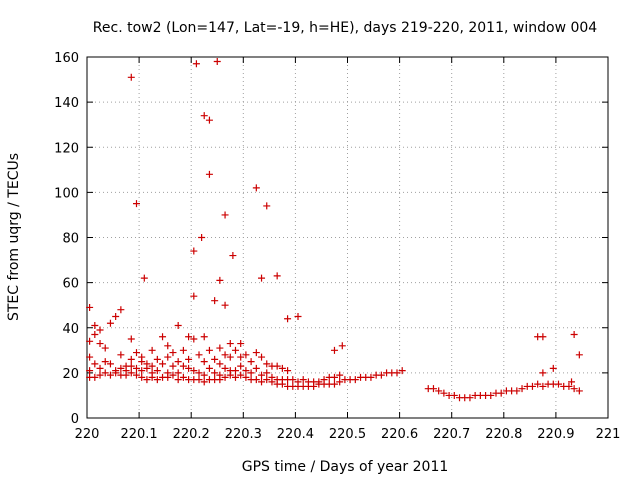 The height and width of the screenshot is (480, 640). What do you see at coordinates (503, 434) in the screenshot?
I see `x-tick-label: 220.8` at bounding box center [503, 434].